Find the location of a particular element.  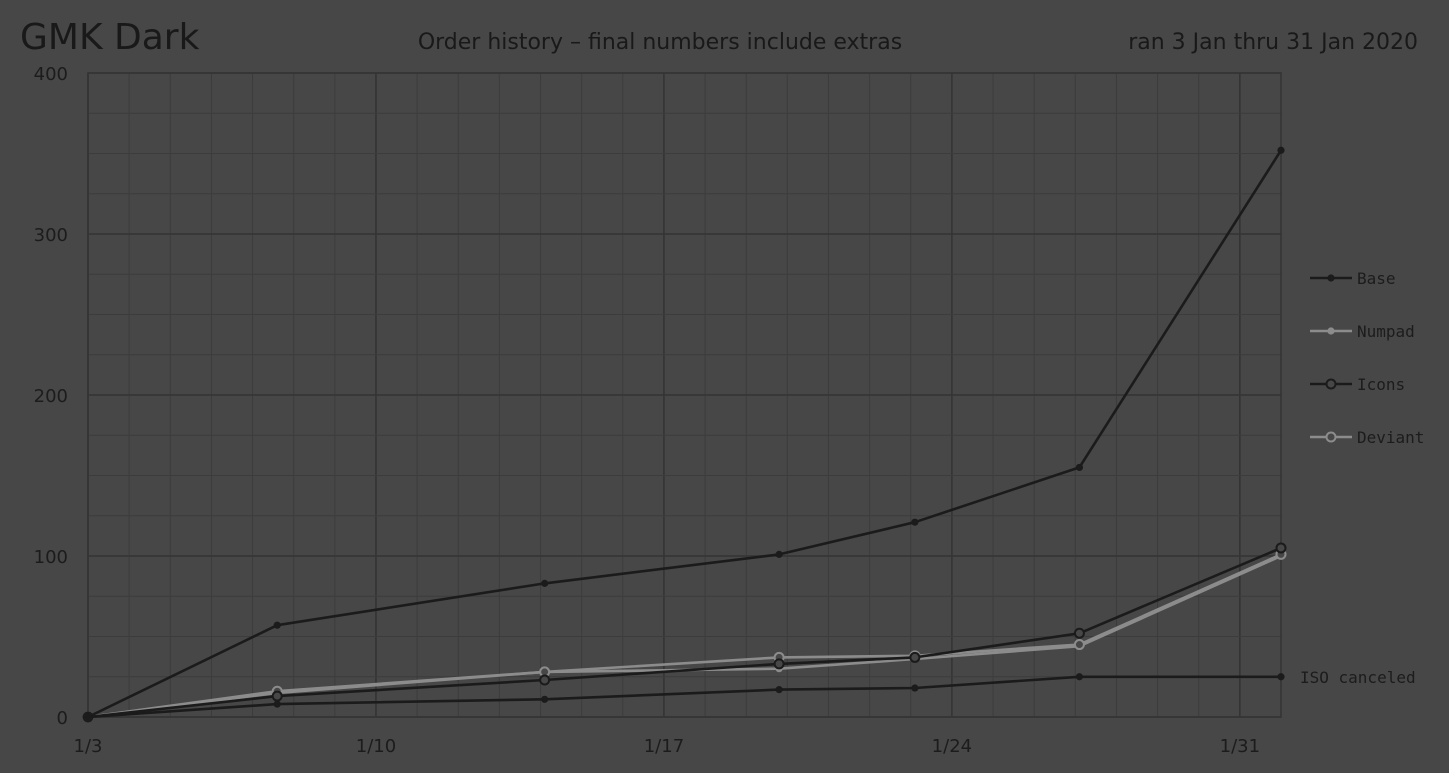

x-tick-label: 1/24 is located at coordinates (952, 746).